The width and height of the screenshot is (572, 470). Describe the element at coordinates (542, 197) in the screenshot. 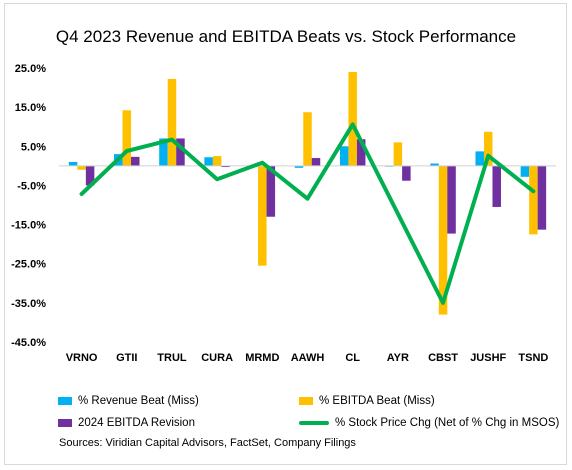

I see `bar-2024-ebitda-revision-tsnd` at that location.